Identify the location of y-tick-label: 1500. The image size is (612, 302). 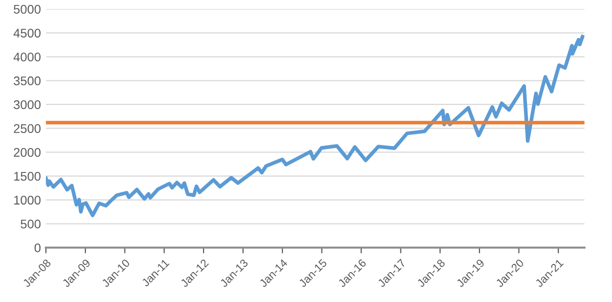
(27, 176).